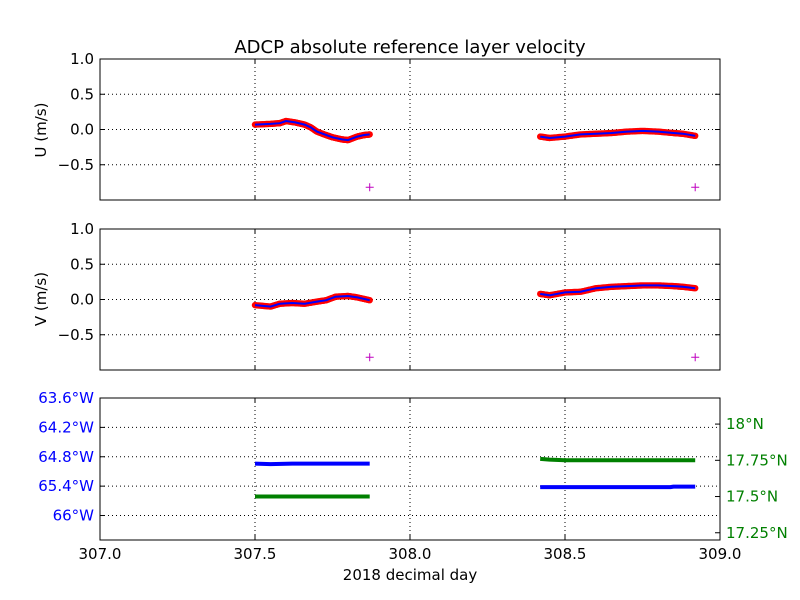 The width and height of the screenshot is (800, 600). I want to click on longitude-tick-label: 66°W, so click(74, 516).